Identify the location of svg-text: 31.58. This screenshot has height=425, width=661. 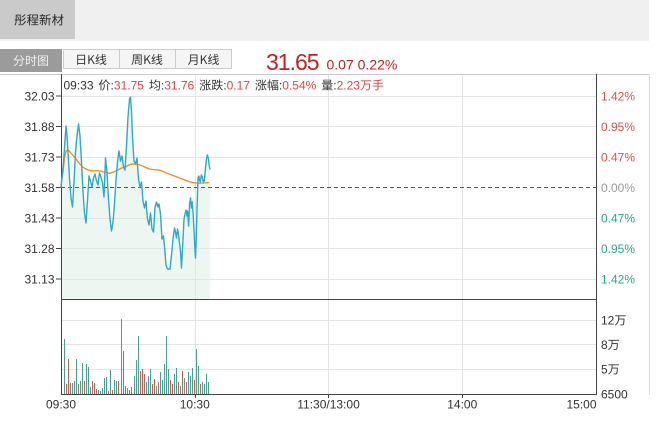
(39, 188).